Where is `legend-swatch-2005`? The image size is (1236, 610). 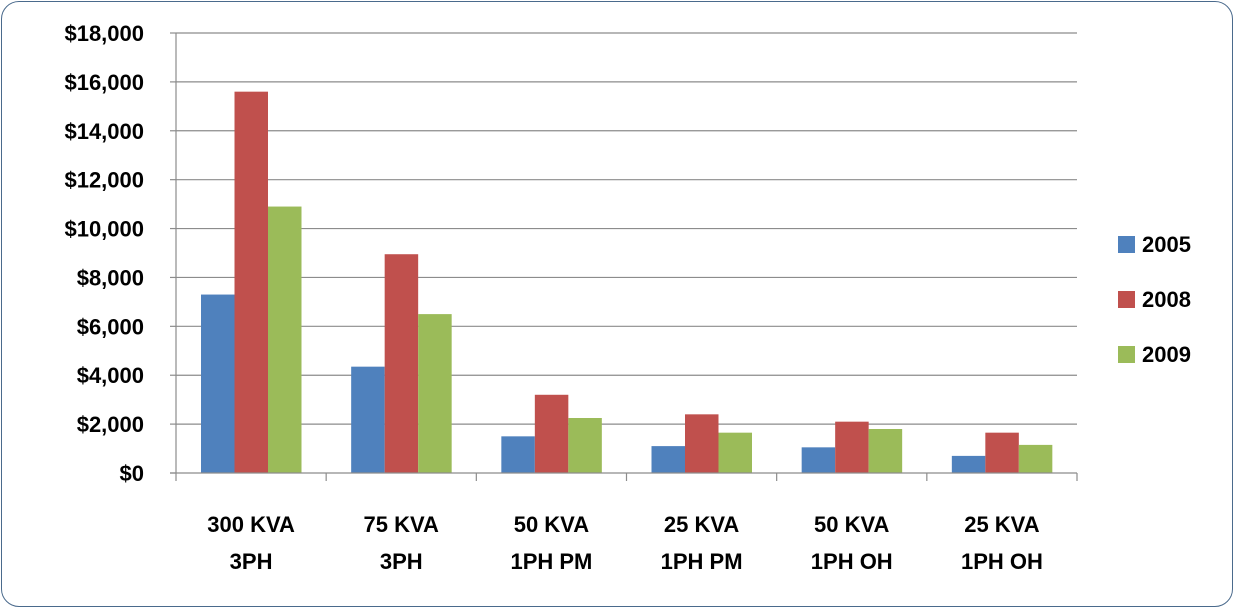 legend-swatch-2005 is located at coordinates (1126, 244).